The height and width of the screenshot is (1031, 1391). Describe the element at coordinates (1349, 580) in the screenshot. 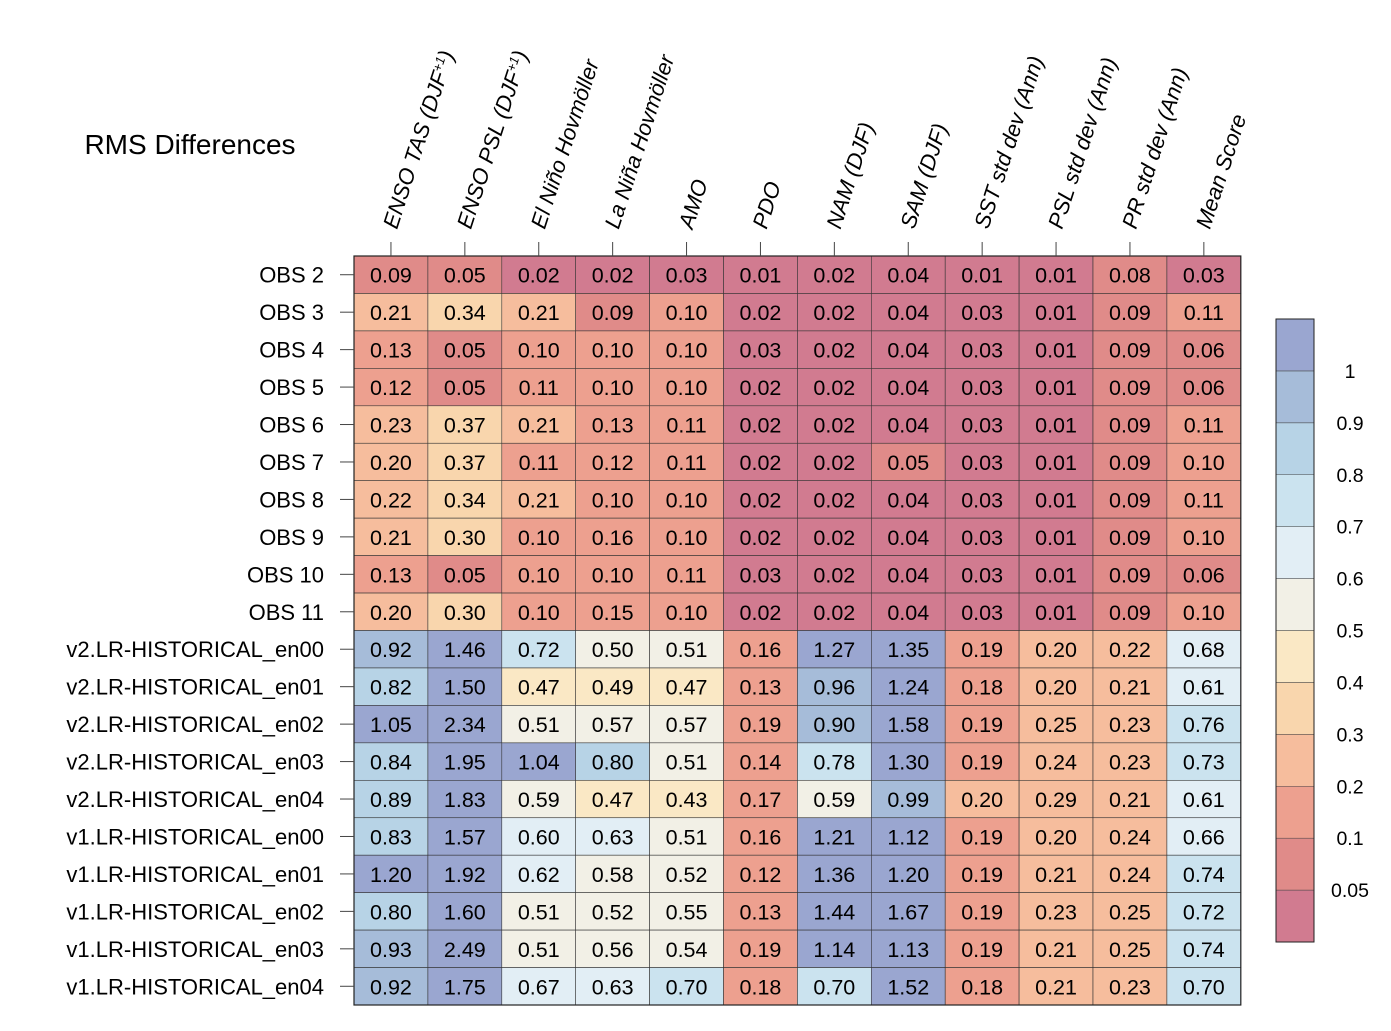

I see `colorbar-tick-label: 0.6` at that location.